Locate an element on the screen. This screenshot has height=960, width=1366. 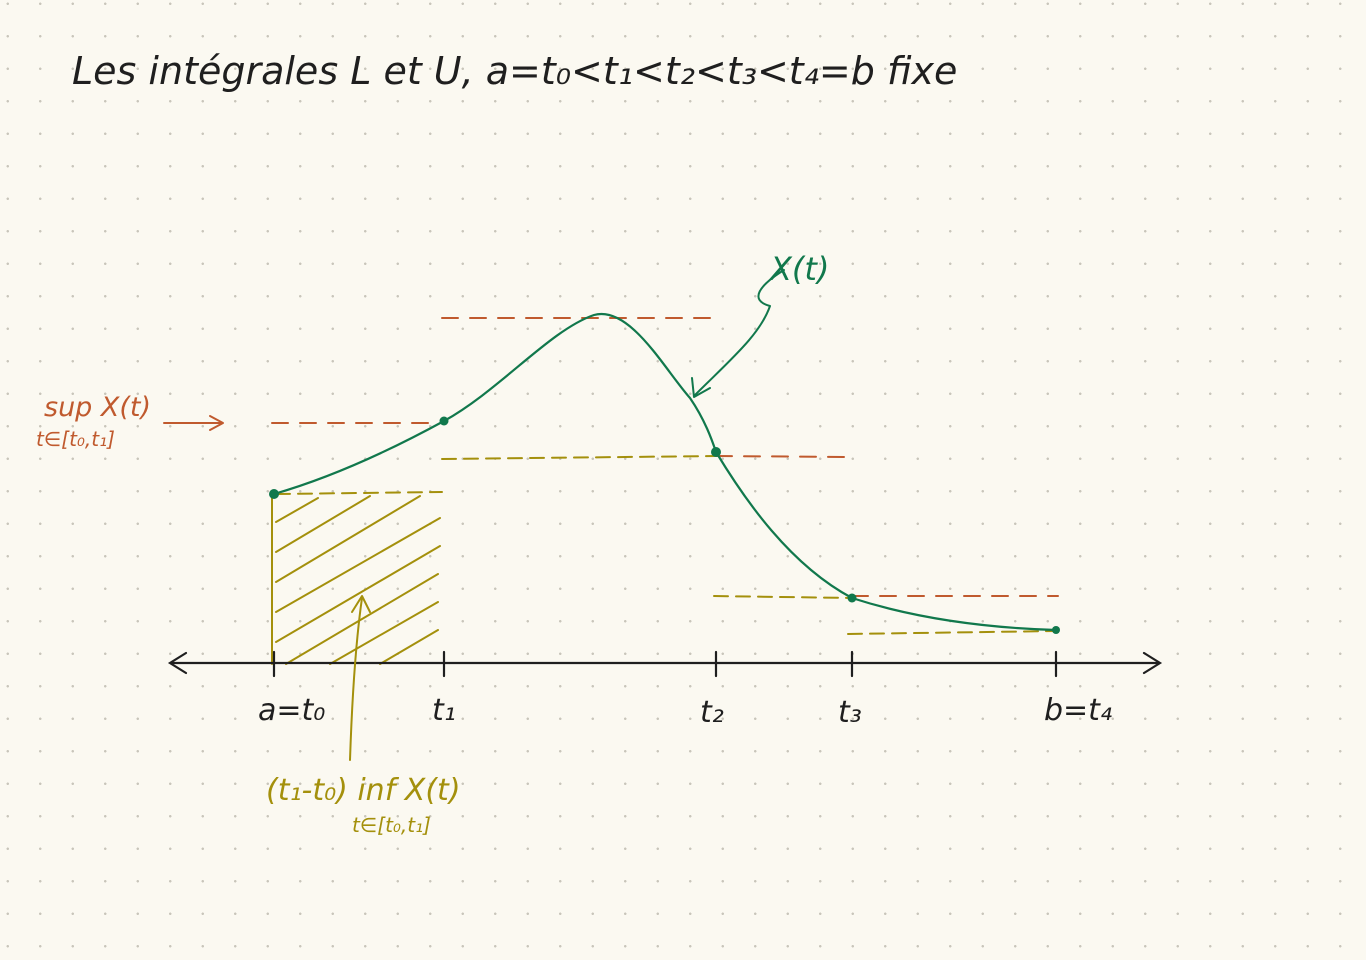
tick-label-t4: b=t₄ is located at coordinates (1078, 710).